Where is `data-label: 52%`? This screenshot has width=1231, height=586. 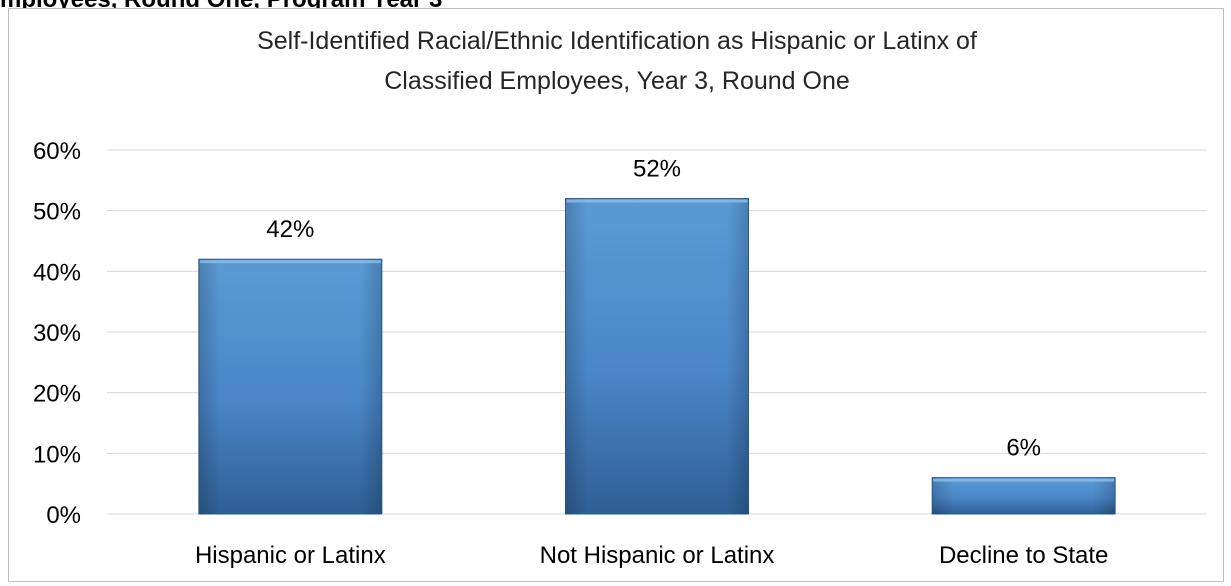 data-label: 52% is located at coordinates (657, 169).